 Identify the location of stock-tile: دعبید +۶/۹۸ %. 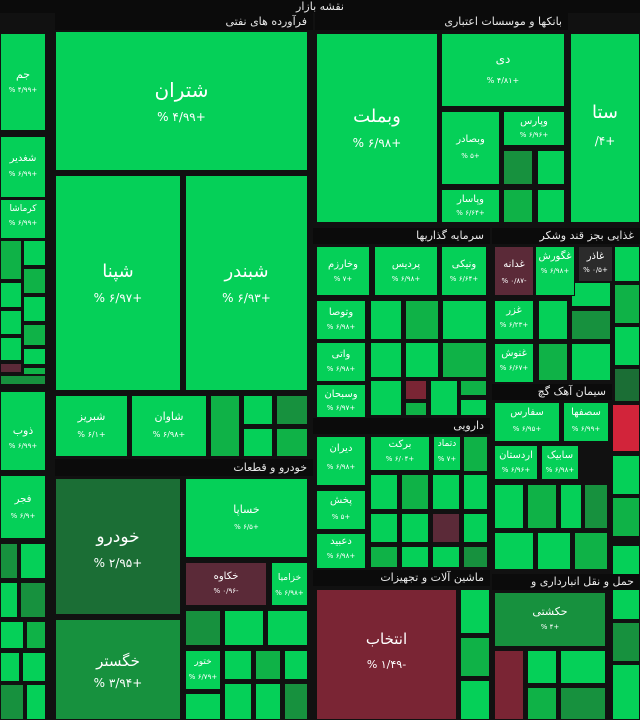
(341, 551).